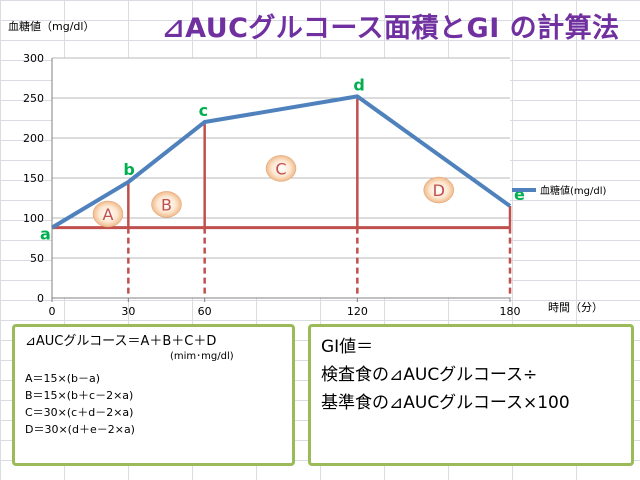  What do you see at coordinates (429, 375) in the screenshot?
I see `gi-line-2: 検査食の⊿AUCグルコース÷` at bounding box center [429, 375].